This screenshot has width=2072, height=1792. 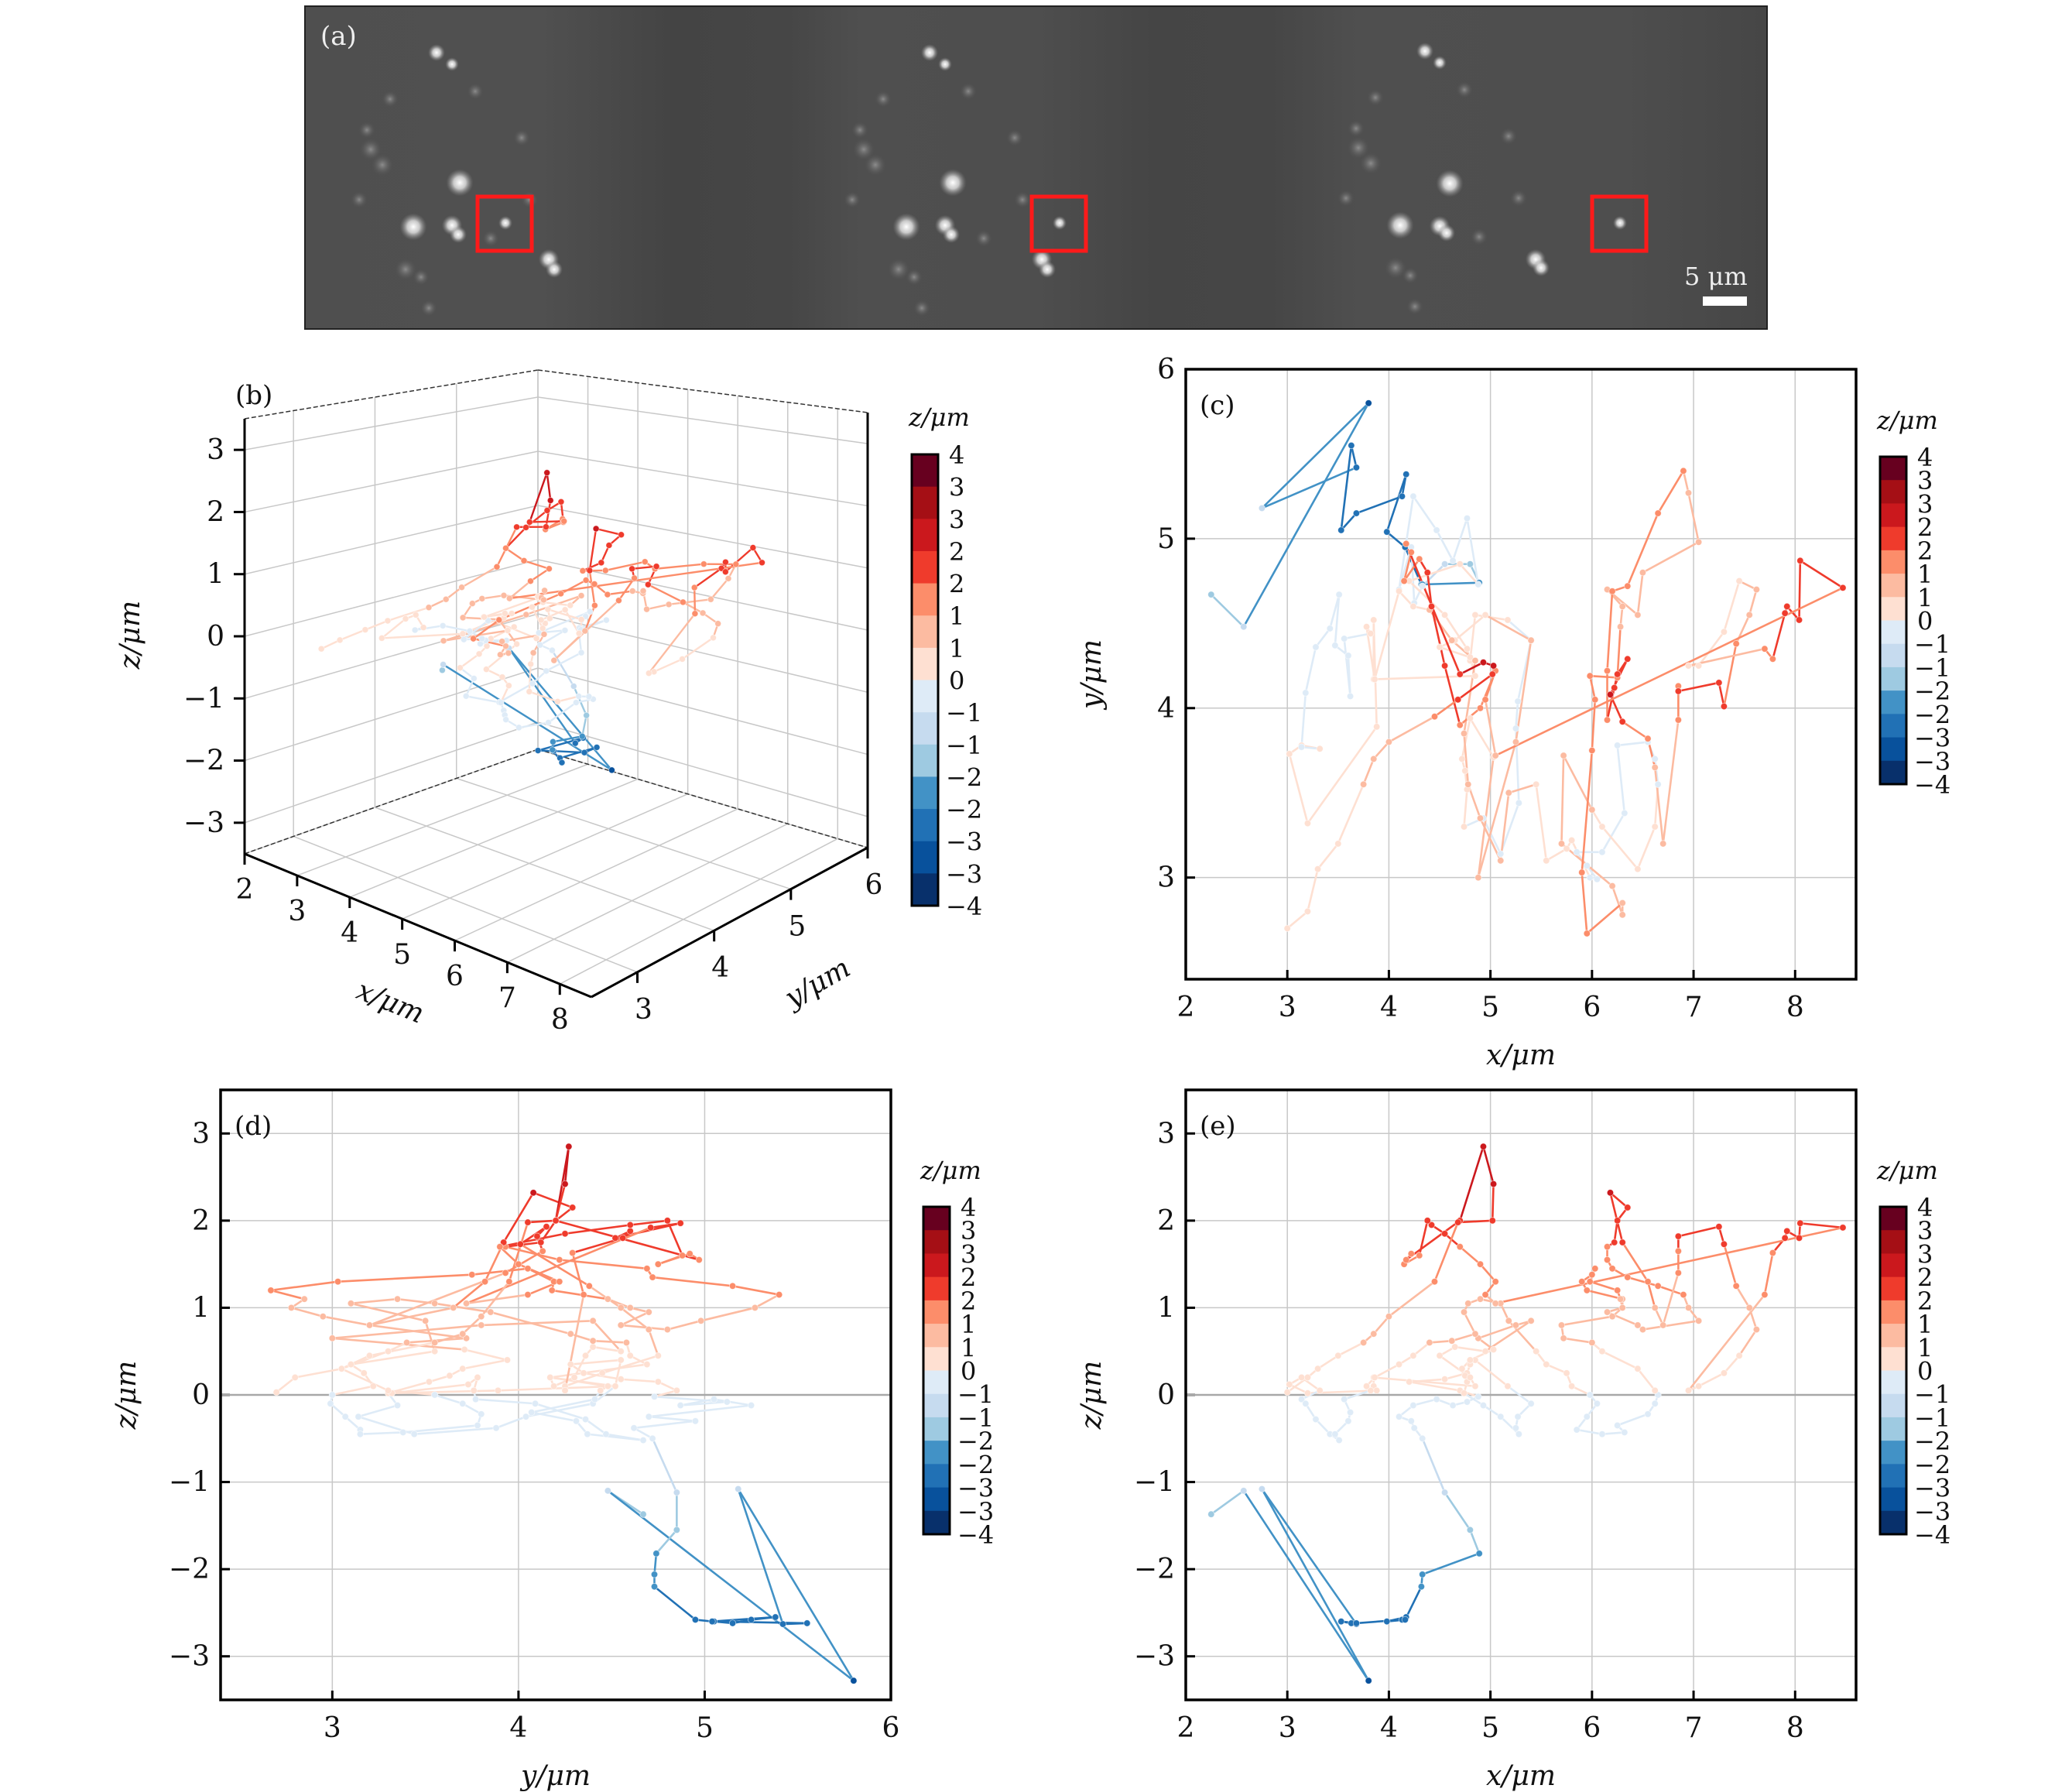 What do you see at coordinates (253, 395) in the screenshot?
I see `panel-label: (b)` at bounding box center [253, 395].